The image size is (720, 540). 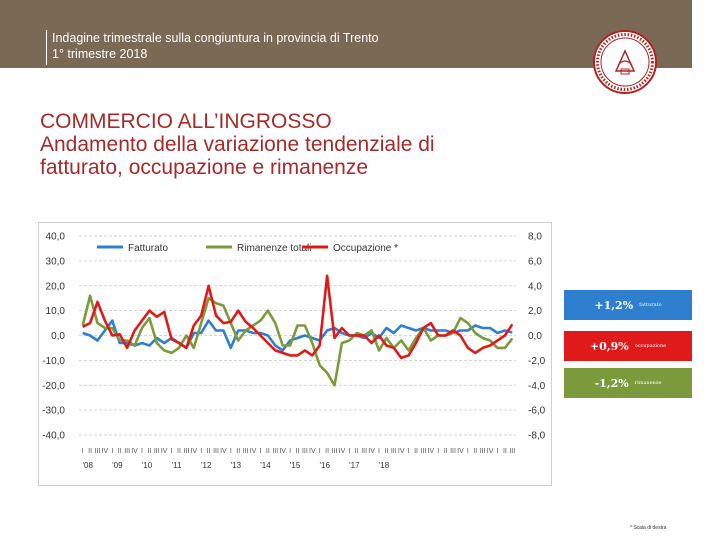 I want to click on y-right-tick-label: -6,0, so click(x=537, y=411).